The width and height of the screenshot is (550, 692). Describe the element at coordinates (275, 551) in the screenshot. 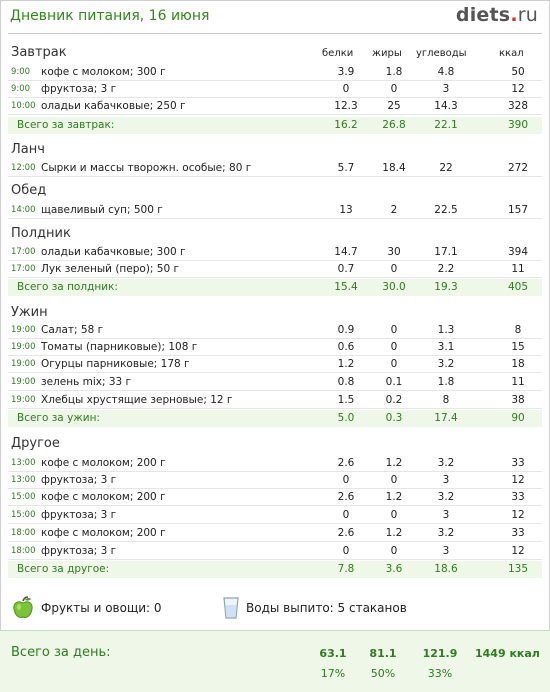

I see `food-row: 18:00 фруктоза; 3 г 0 0 3 12` at that location.